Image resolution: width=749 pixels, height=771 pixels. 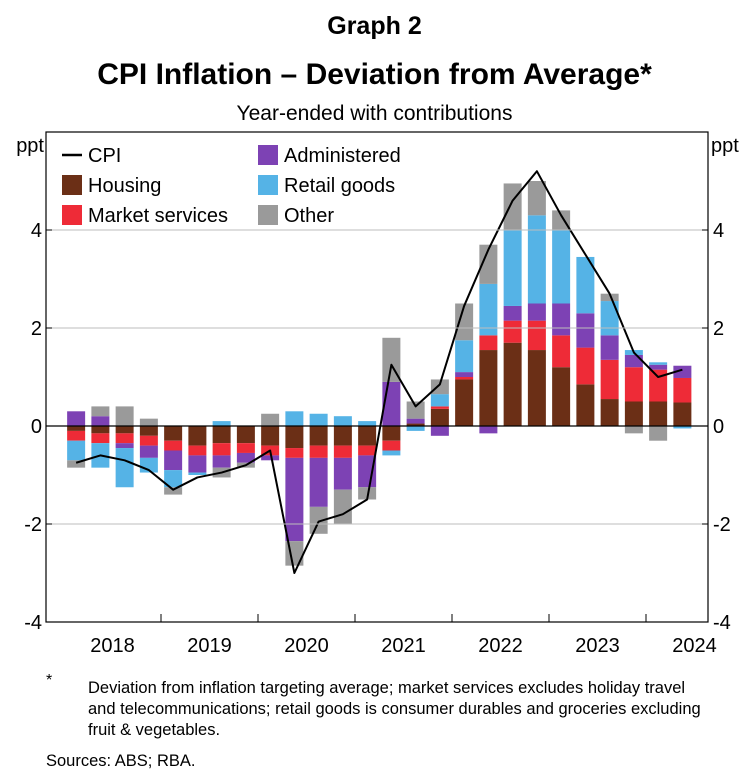 What do you see at coordinates (209, 646) in the screenshot?
I see `x-tick-label: 2019` at bounding box center [209, 646].